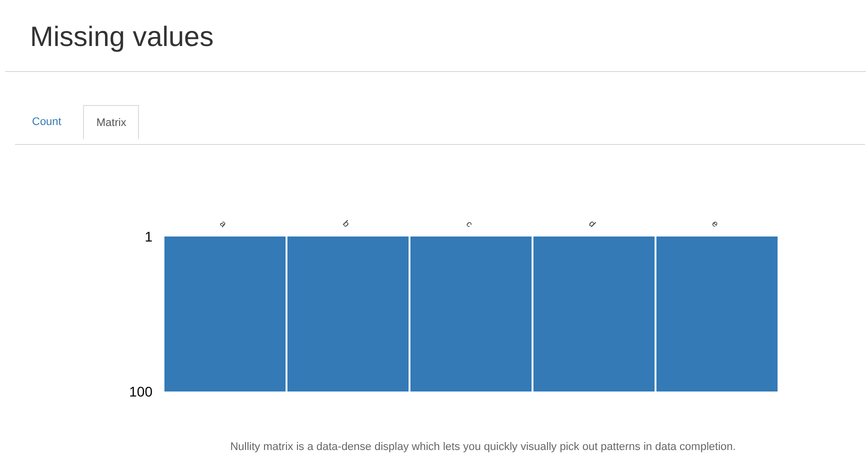 This screenshot has width=866, height=467. Describe the element at coordinates (223, 223) in the screenshot. I see `x-tick-label: a` at that location.